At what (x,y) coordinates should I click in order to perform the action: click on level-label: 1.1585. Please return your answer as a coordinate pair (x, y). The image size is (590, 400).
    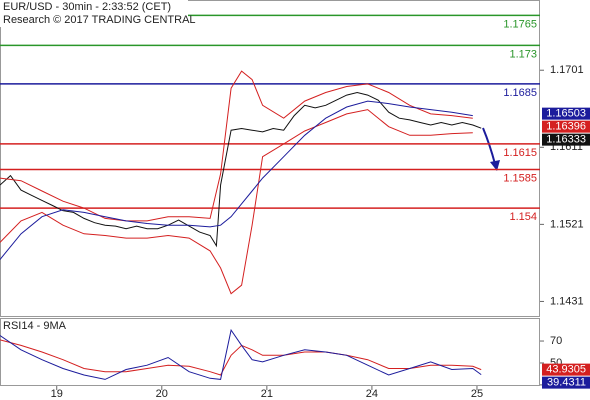
    Looking at the image, I should click on (520, 178).